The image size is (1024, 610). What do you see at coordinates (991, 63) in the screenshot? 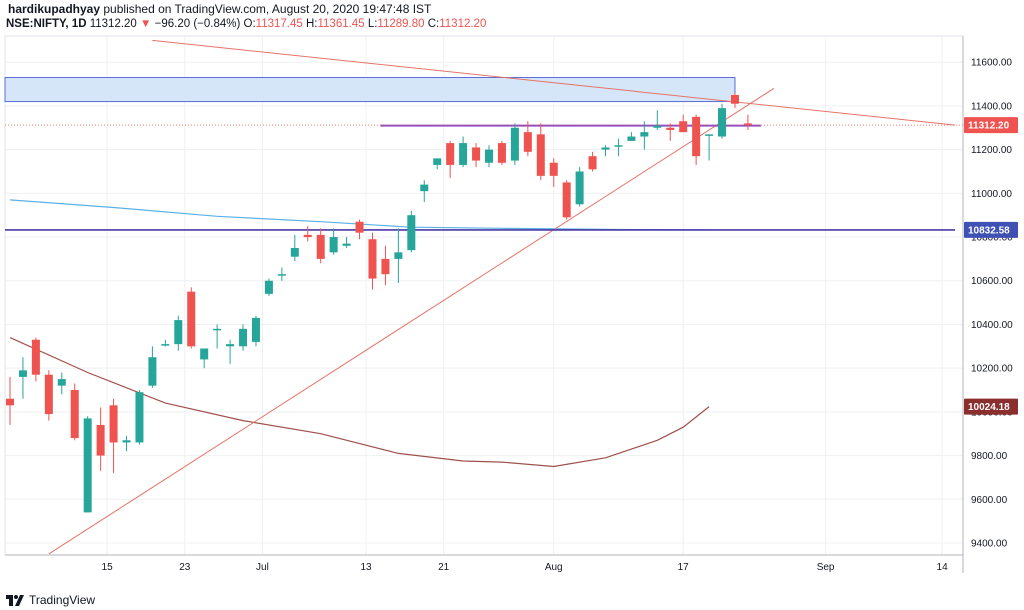
I see `price-tick-label: 11600.00` at bounding box center [991, 63].